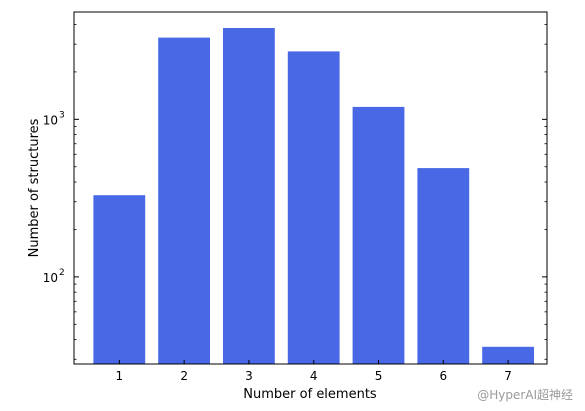 The width and height of the screenshot is (585, 411). I want to click on y-tick-label-10-3: 10, so click(50, 120).